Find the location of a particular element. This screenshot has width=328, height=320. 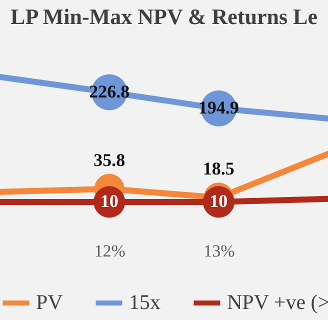

legend-label: PV is located at coordinates (49, 302).